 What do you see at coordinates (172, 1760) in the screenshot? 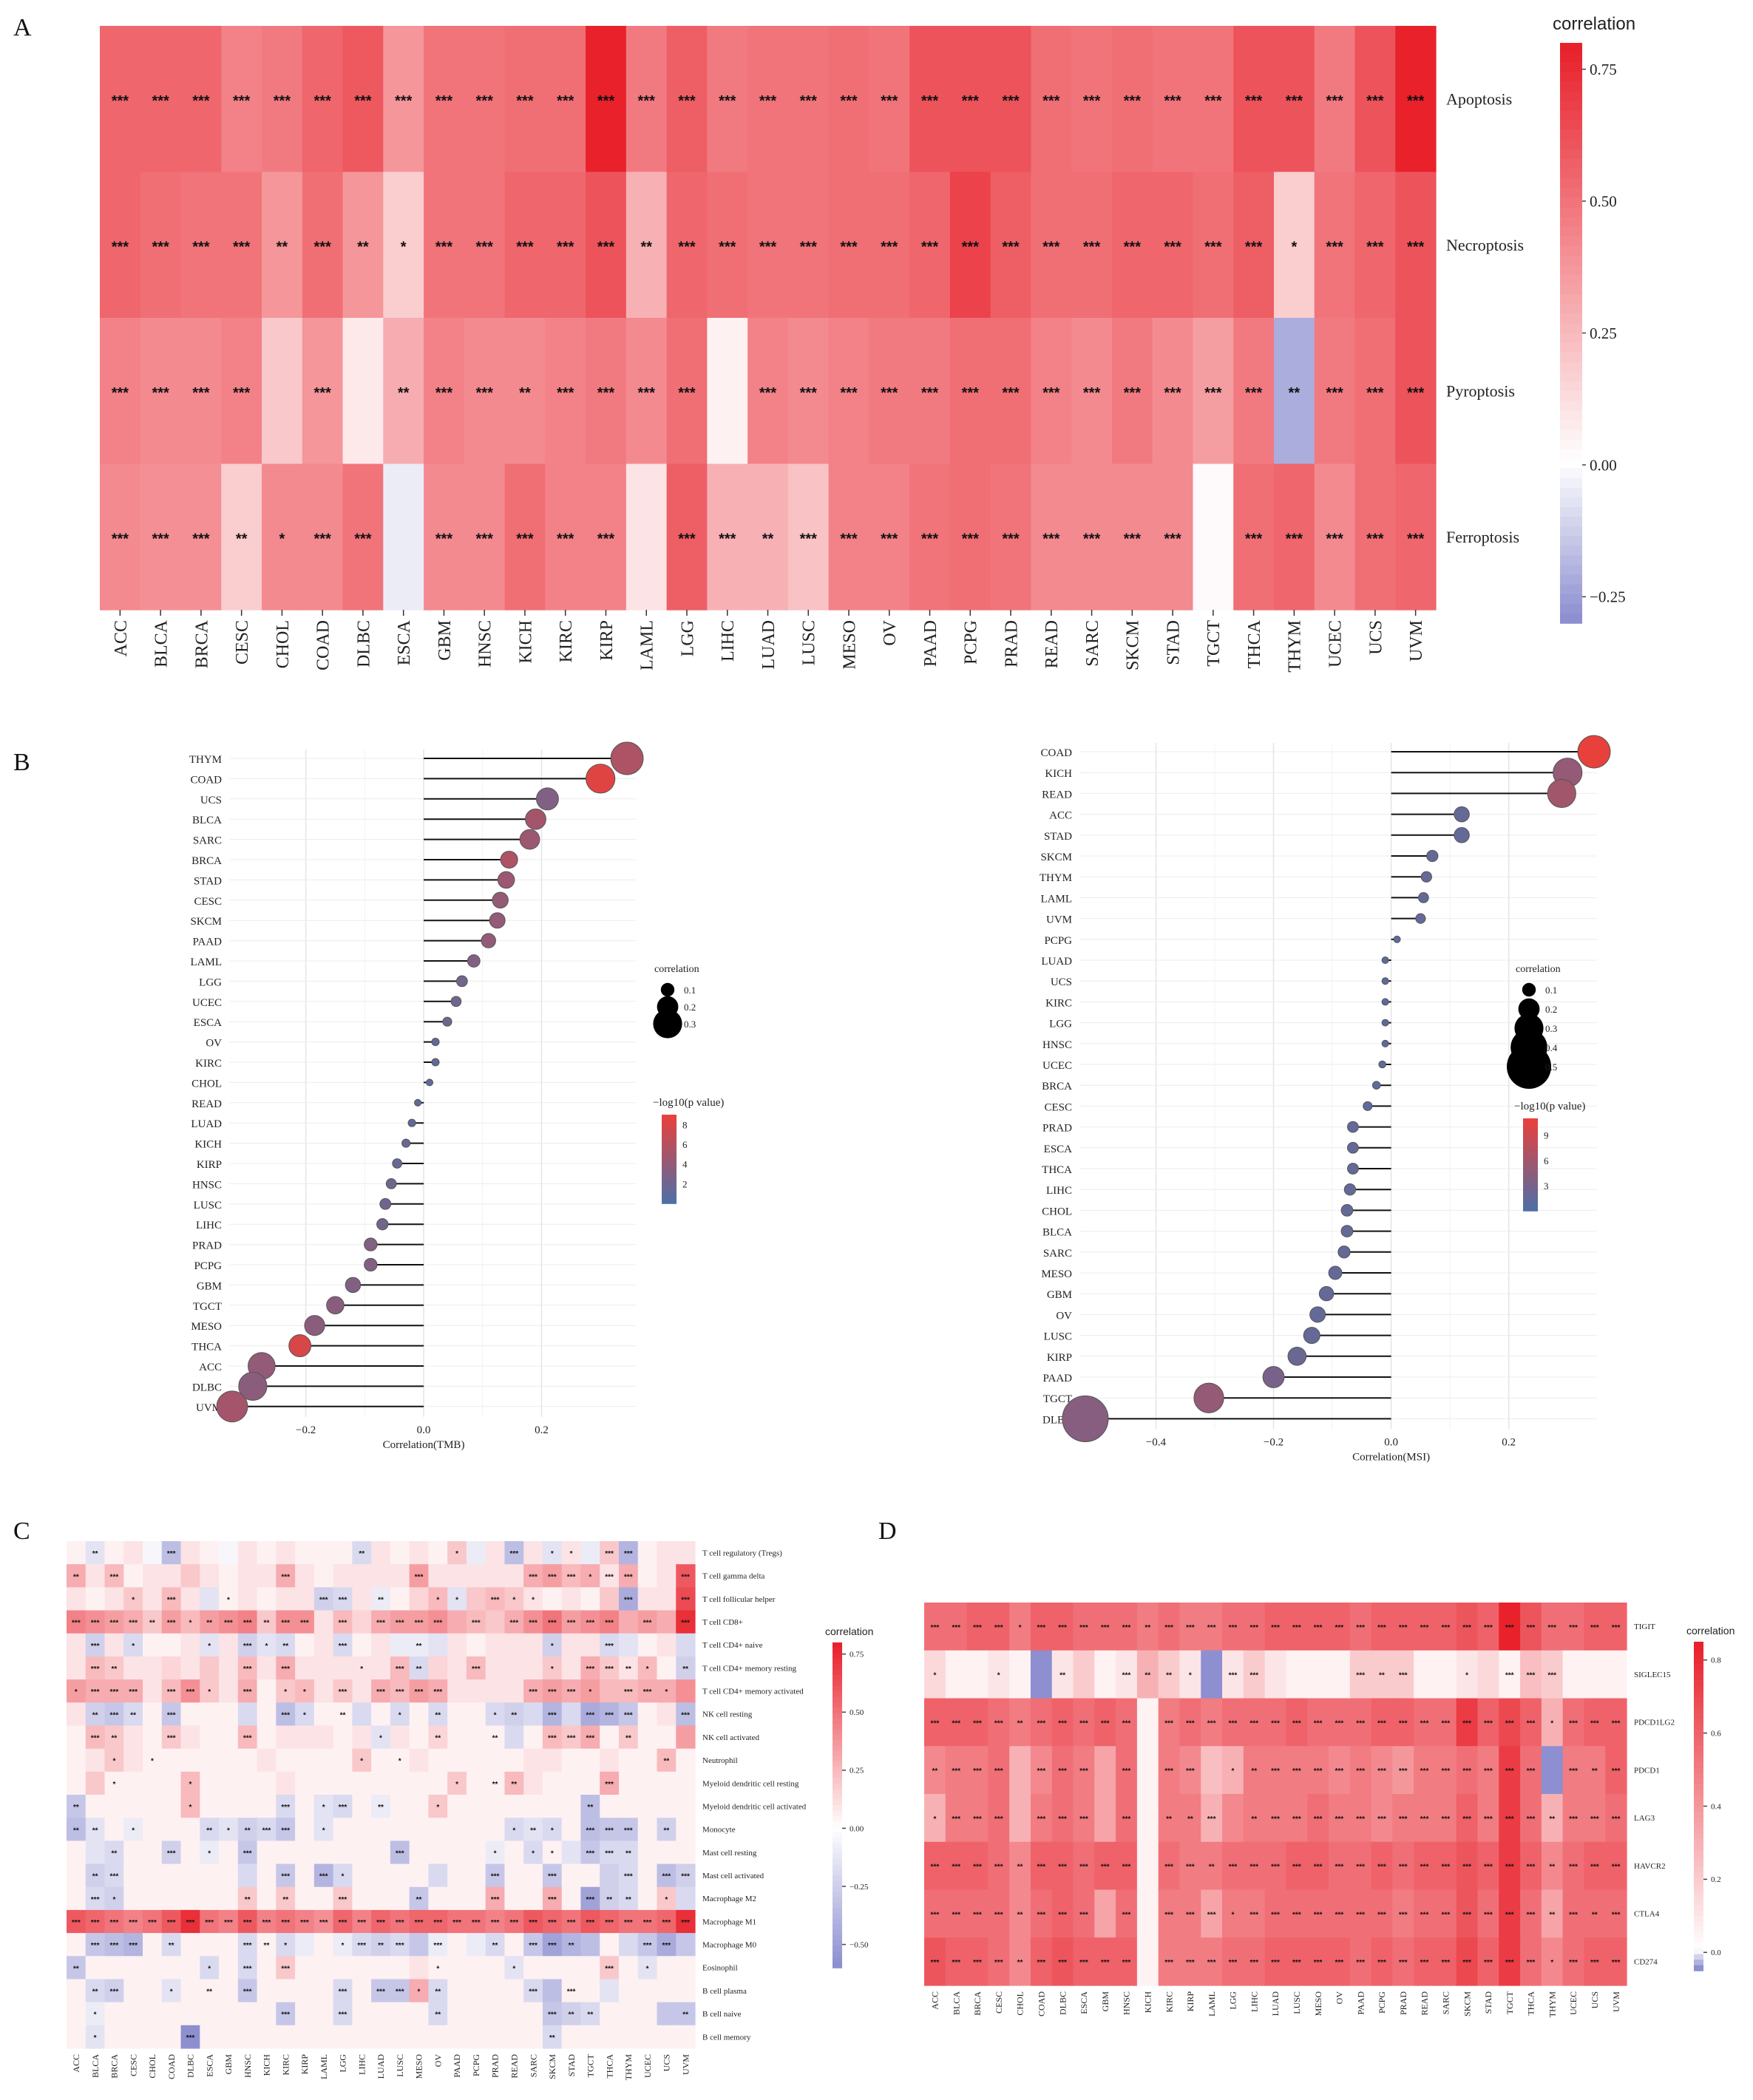
I see `cell-neutrophil-coad` at bounding box center [172, 1760].